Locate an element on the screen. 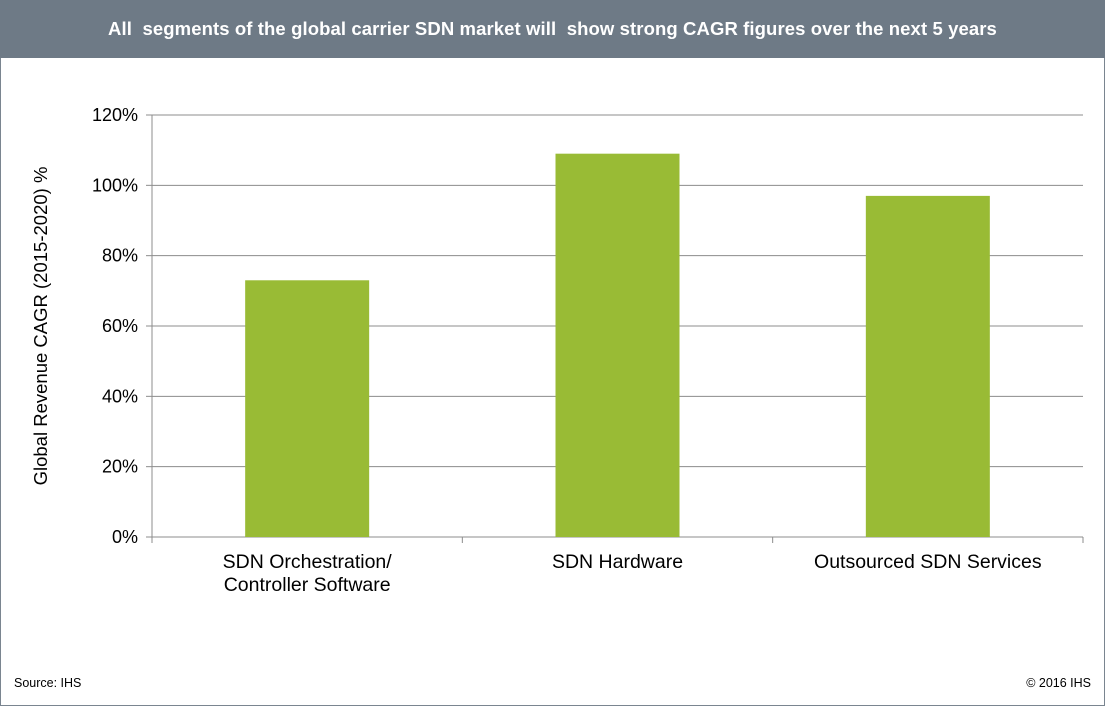 This screenshot has width=1105, height=706. x-tick-label: Outsourced SDN Services is located at coordinates (928, 562).